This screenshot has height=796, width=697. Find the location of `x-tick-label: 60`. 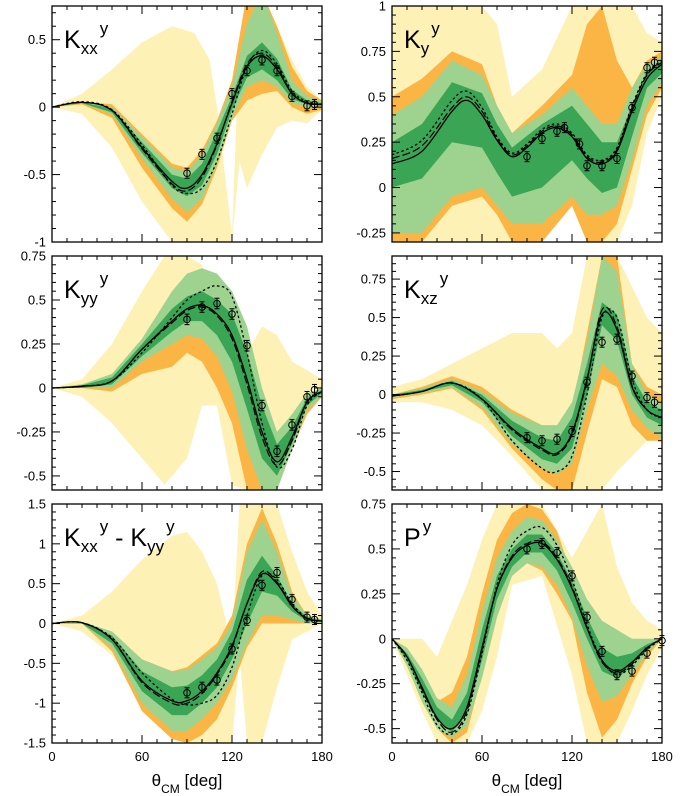

x-tick-label: 60 is located at coordinates (482, 756).